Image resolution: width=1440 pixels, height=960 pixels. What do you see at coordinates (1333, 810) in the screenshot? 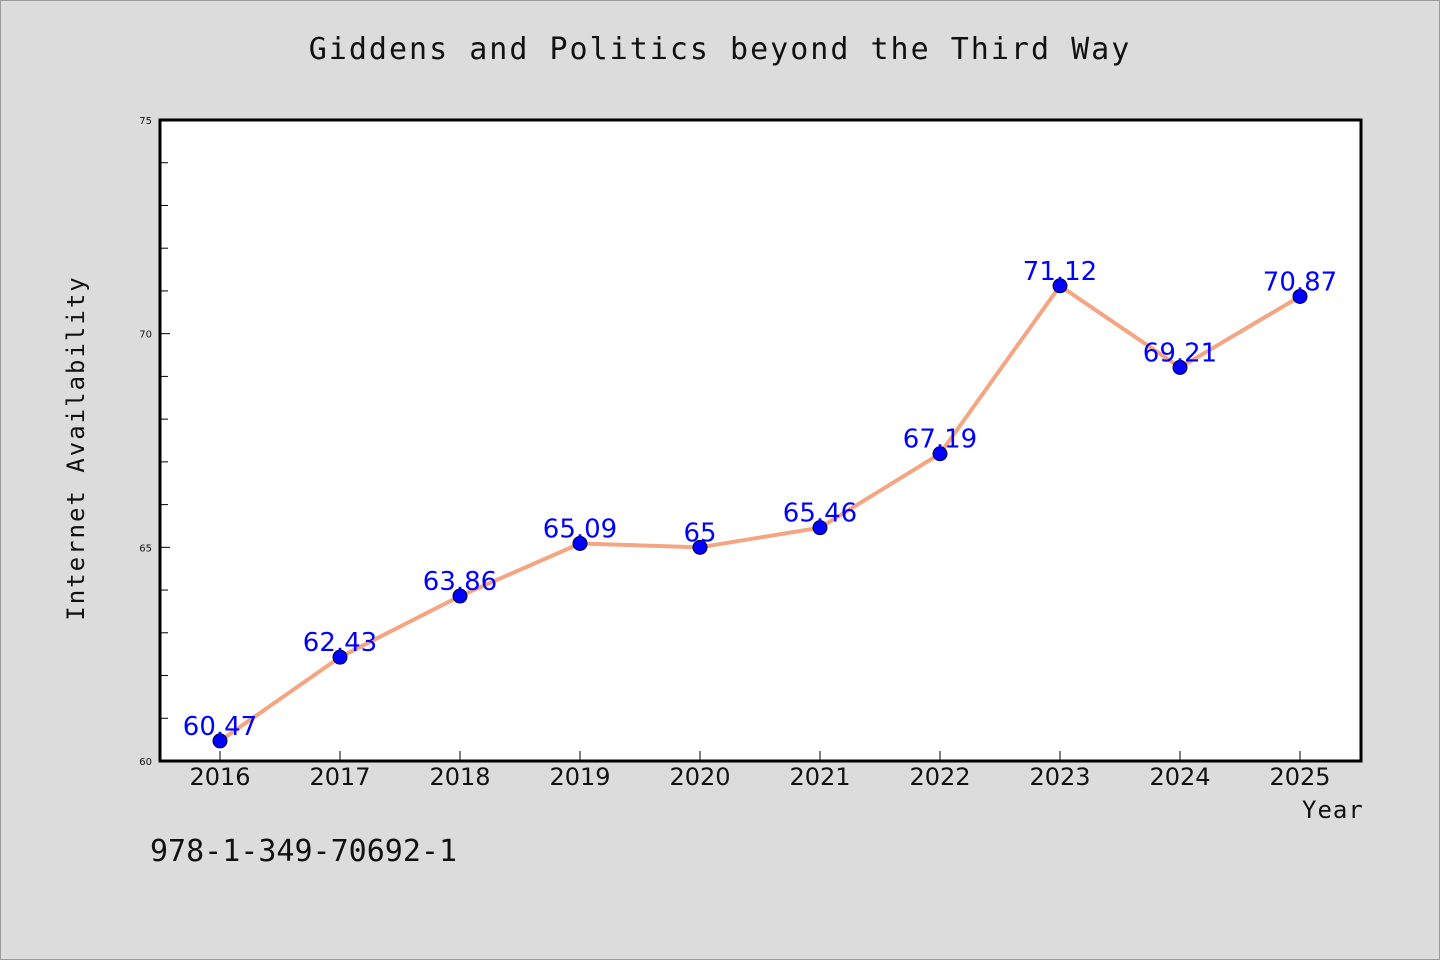
I see `x-axis-label: Year` at bounding box center [1333, 810].